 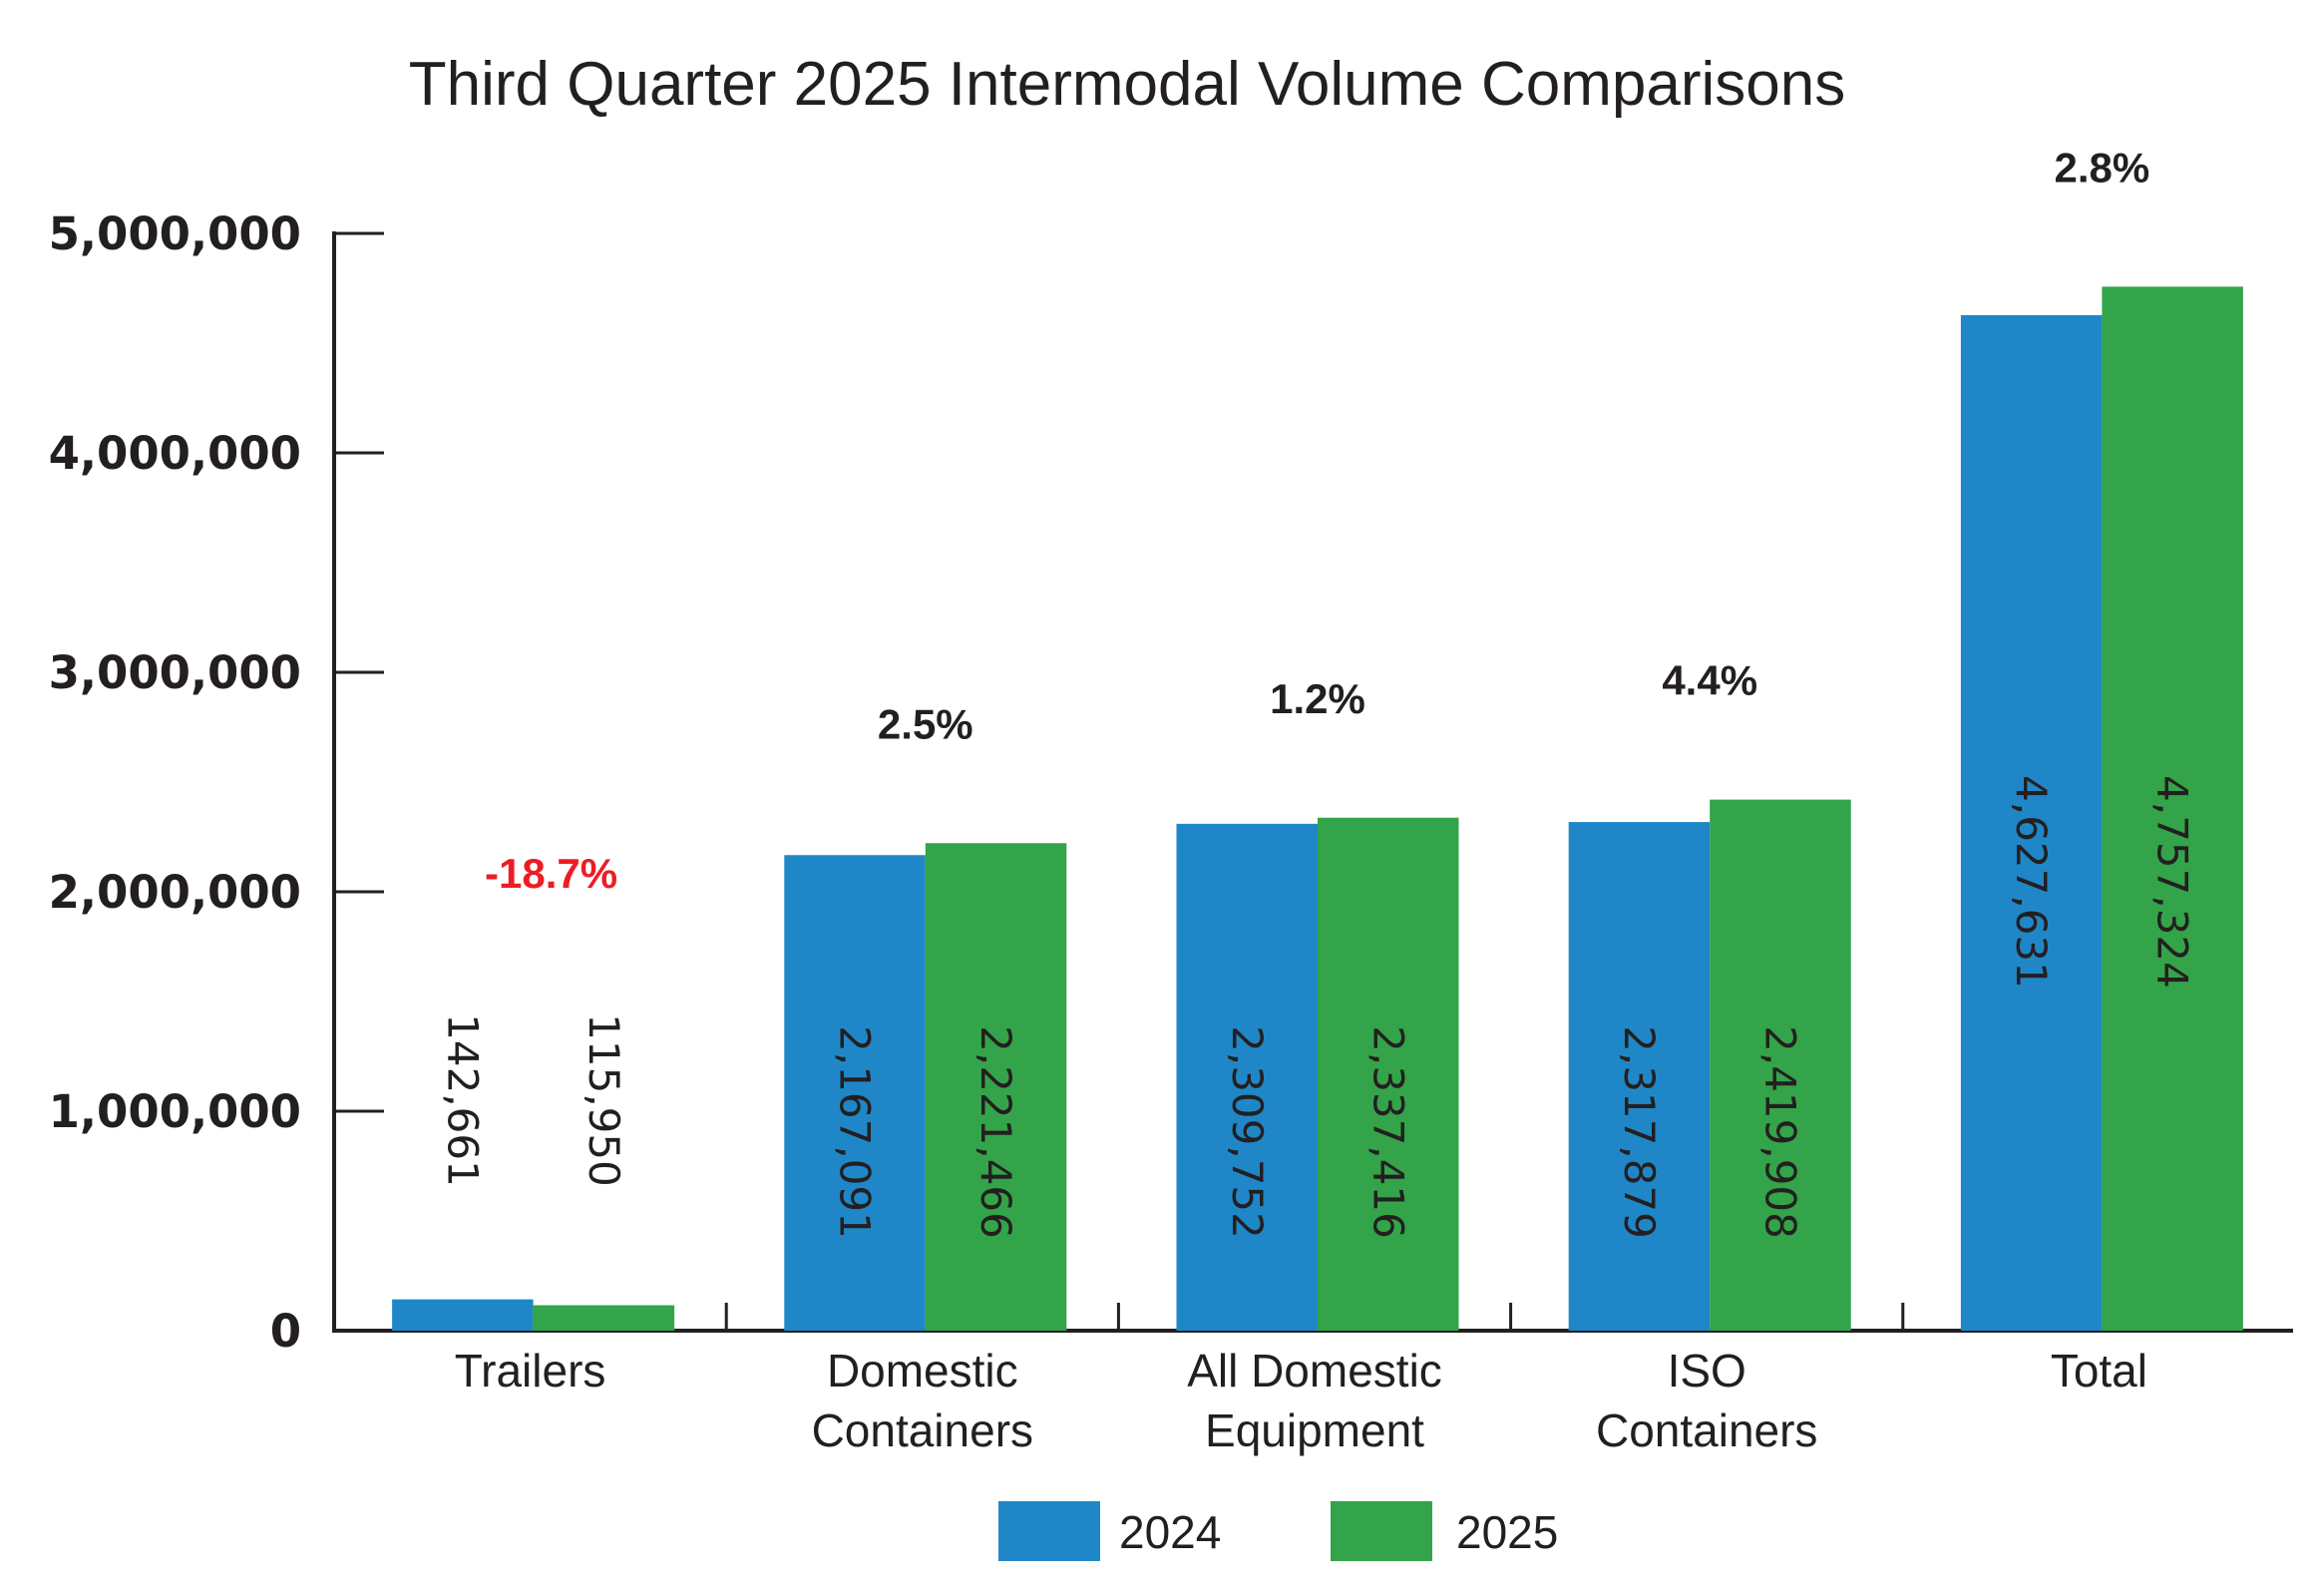 What do you see at coordinates (922, 1400) in the screenshot?
I see `x-category-label: Domestic Containers` at bounding box center [922, 1400].